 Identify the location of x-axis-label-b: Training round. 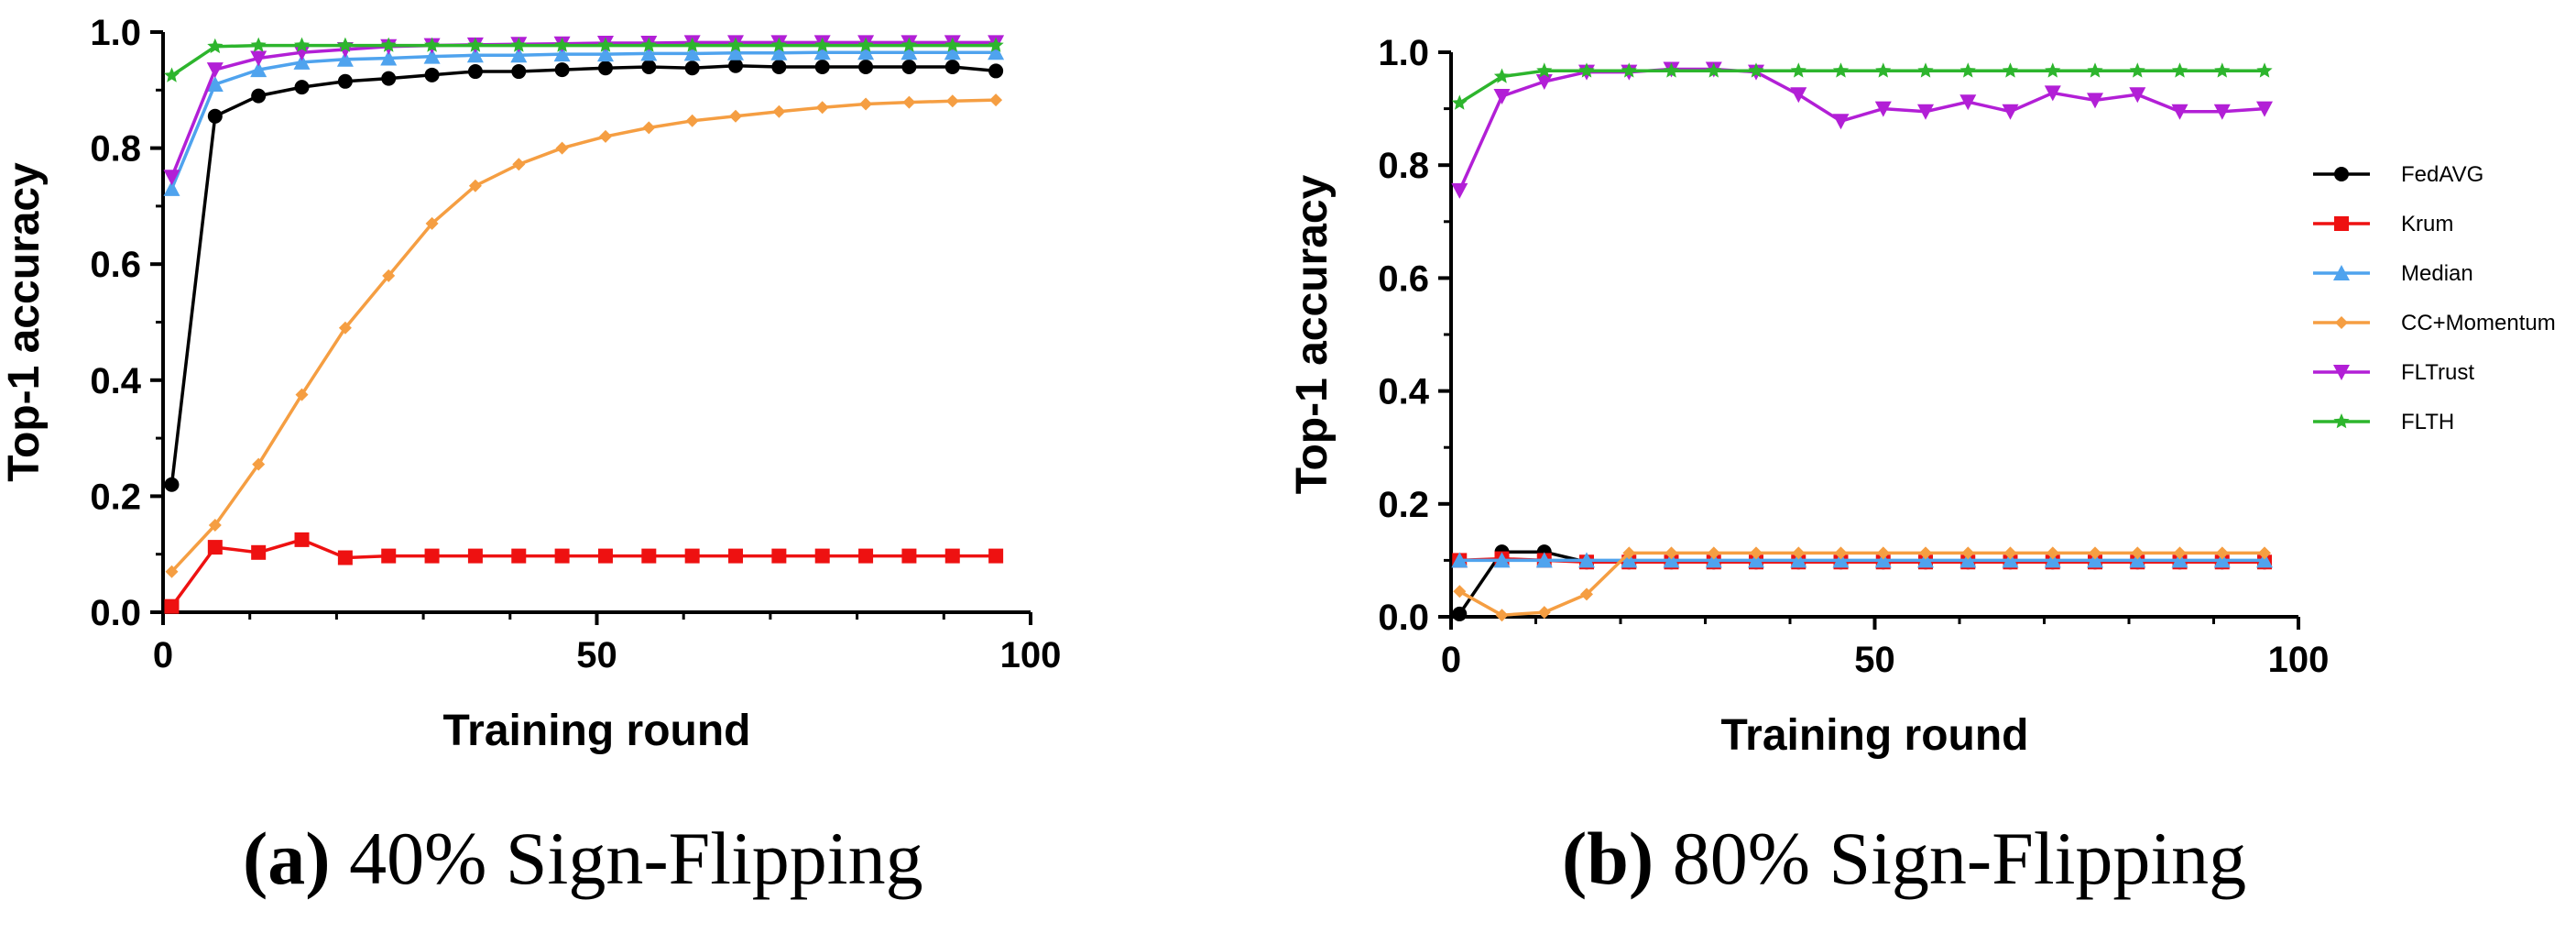
(1875, 735).